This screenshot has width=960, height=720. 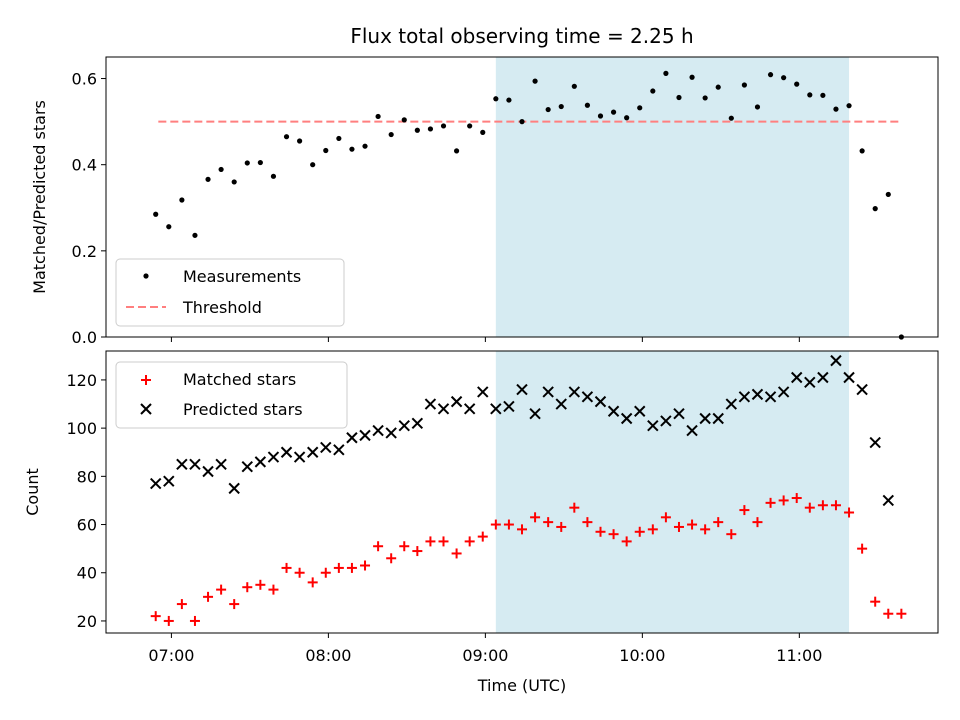 What do you see at coordinates (642, 655) in the screenshot?
I see `x-tick-label: 10:00` at bounding box center [642, 655].